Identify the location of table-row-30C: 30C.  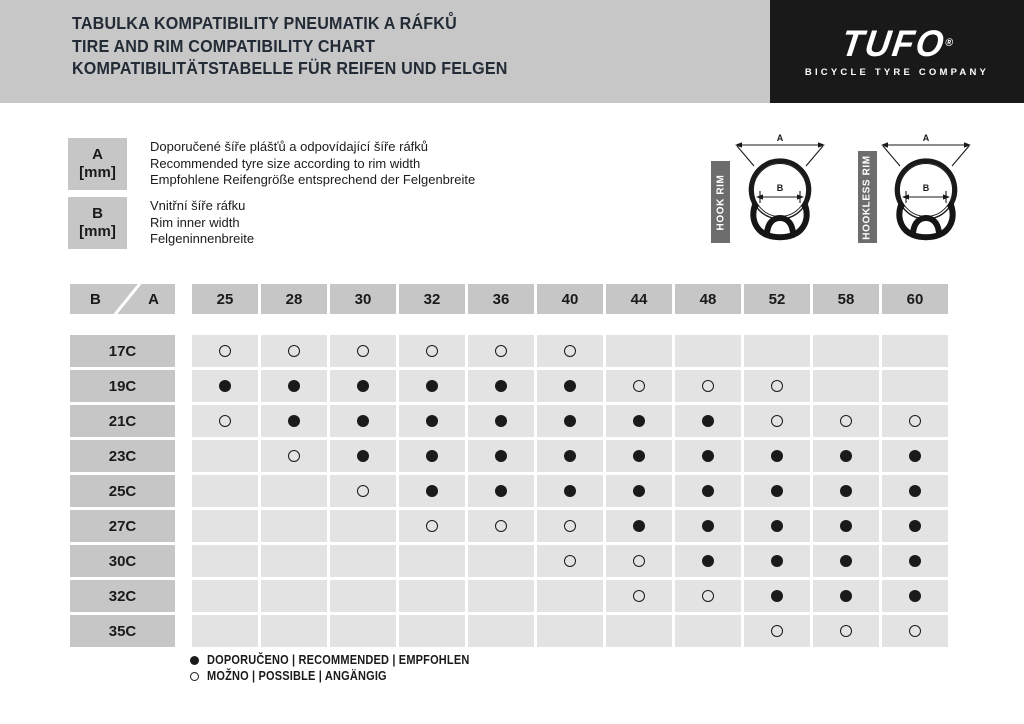
(509, 561).